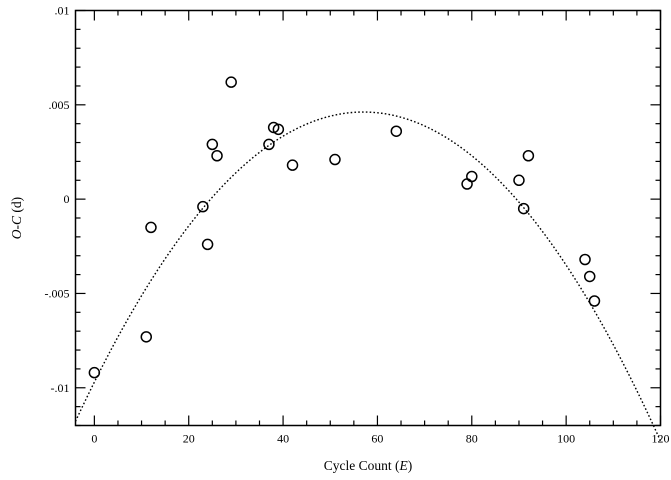  I want to click on x-tick-label: 20, so click(189, 439).